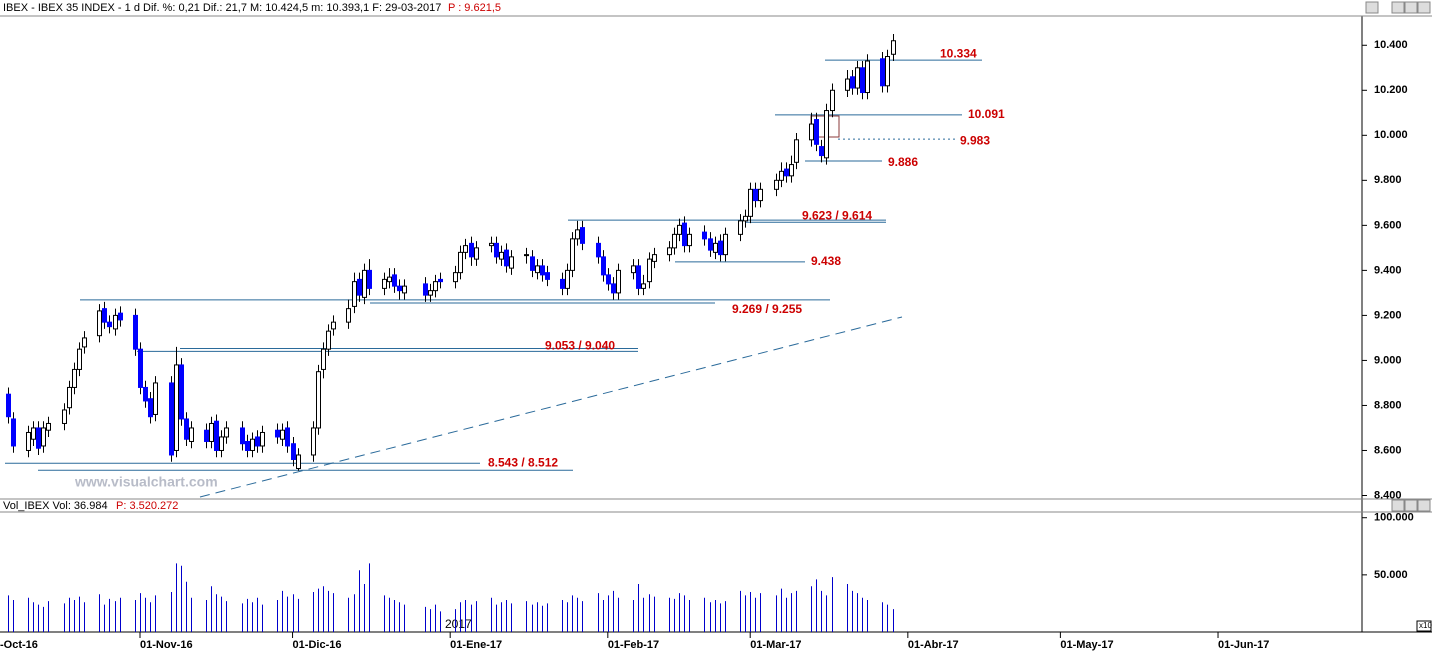 Image resolution: width=1432 pixels, height=652 pixels. Describe the element at coordinates (1243, 645) in the screenshot. I see `x-tick-label: 01-Jun-17` at that location.